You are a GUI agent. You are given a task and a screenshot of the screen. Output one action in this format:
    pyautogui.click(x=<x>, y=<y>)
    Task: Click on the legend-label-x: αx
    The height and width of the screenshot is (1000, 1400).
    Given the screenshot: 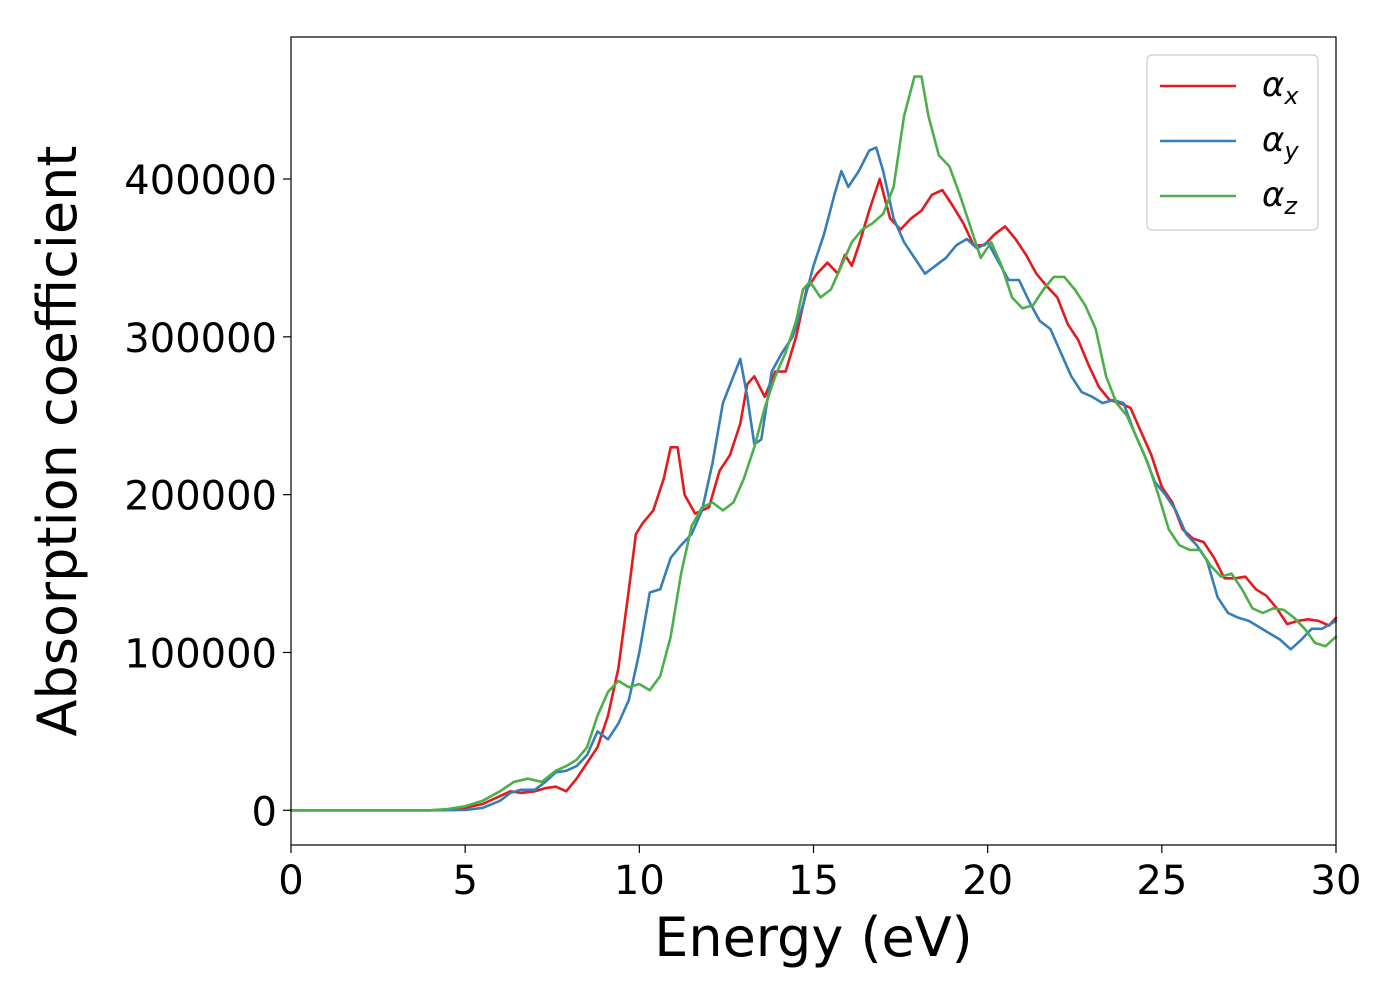 What is the action you would take?
    pyautogui.click(x=1280, y=87)
    